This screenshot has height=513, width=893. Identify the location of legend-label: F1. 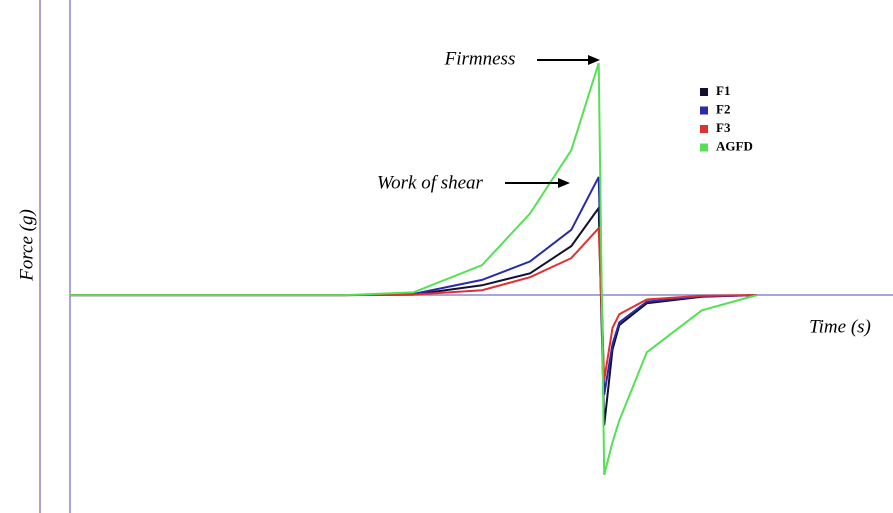
(723, 90).